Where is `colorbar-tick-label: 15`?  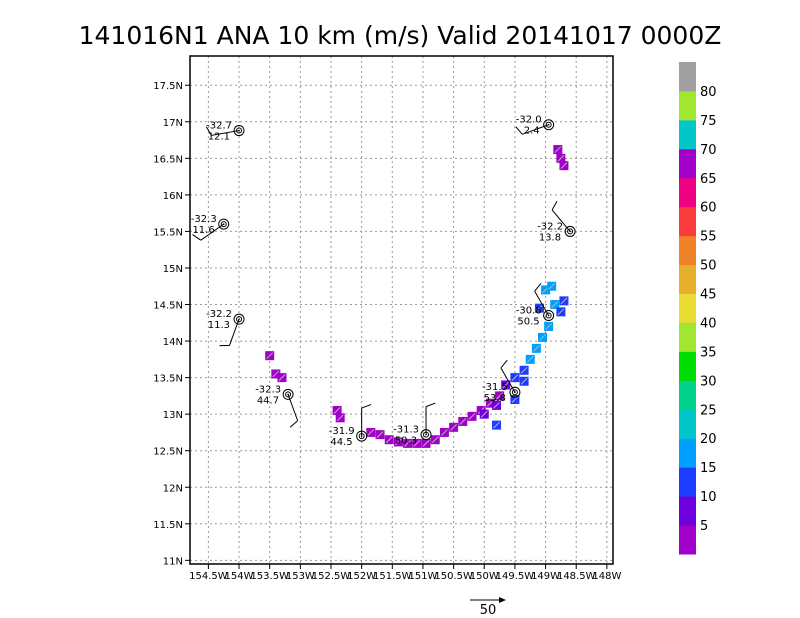
colorbar-tick-label: 15 is located at coordinates (708, 468).